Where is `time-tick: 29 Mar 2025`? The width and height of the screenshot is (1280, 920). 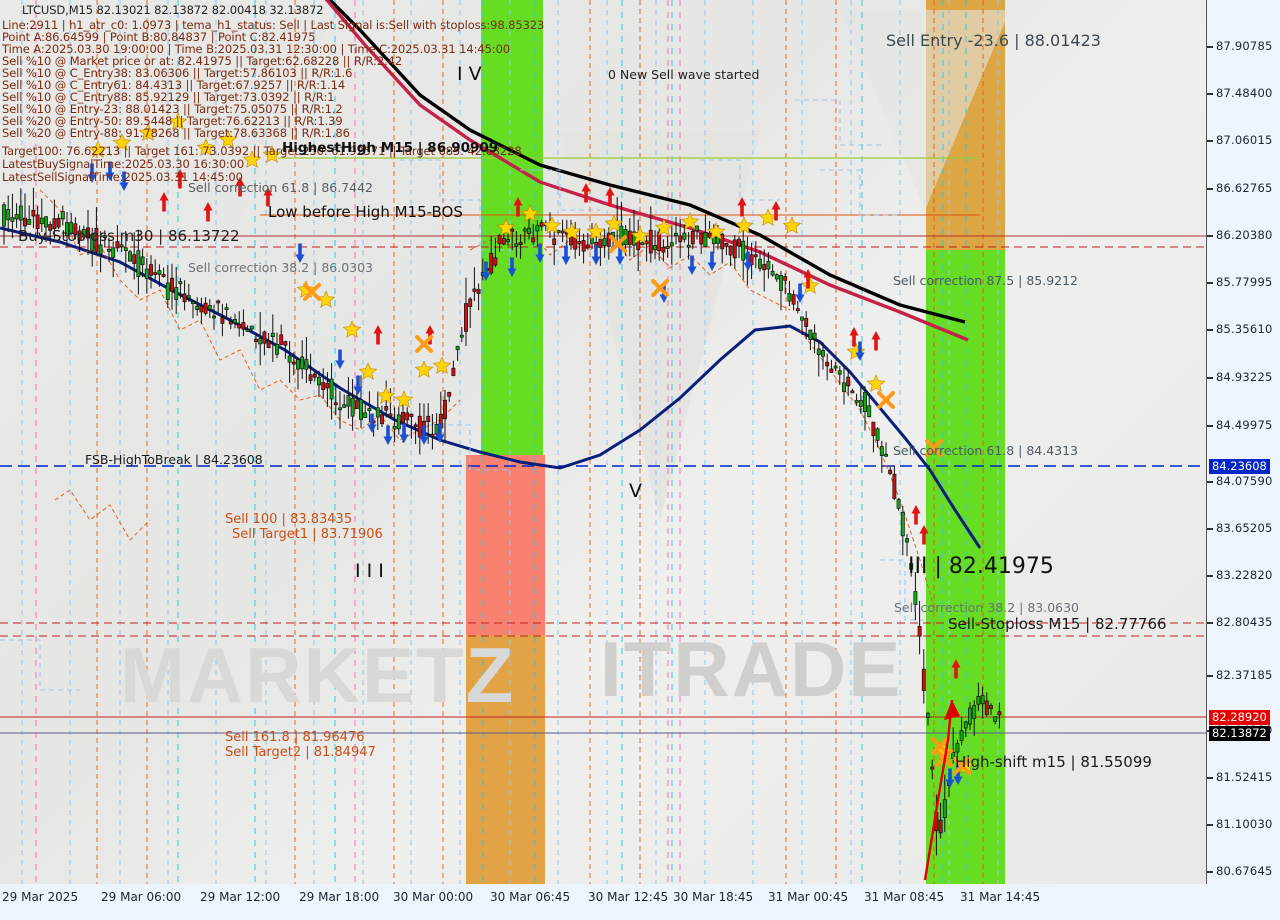
time-tick: 29 Mar 2025 is located at coordinates (40, 897).